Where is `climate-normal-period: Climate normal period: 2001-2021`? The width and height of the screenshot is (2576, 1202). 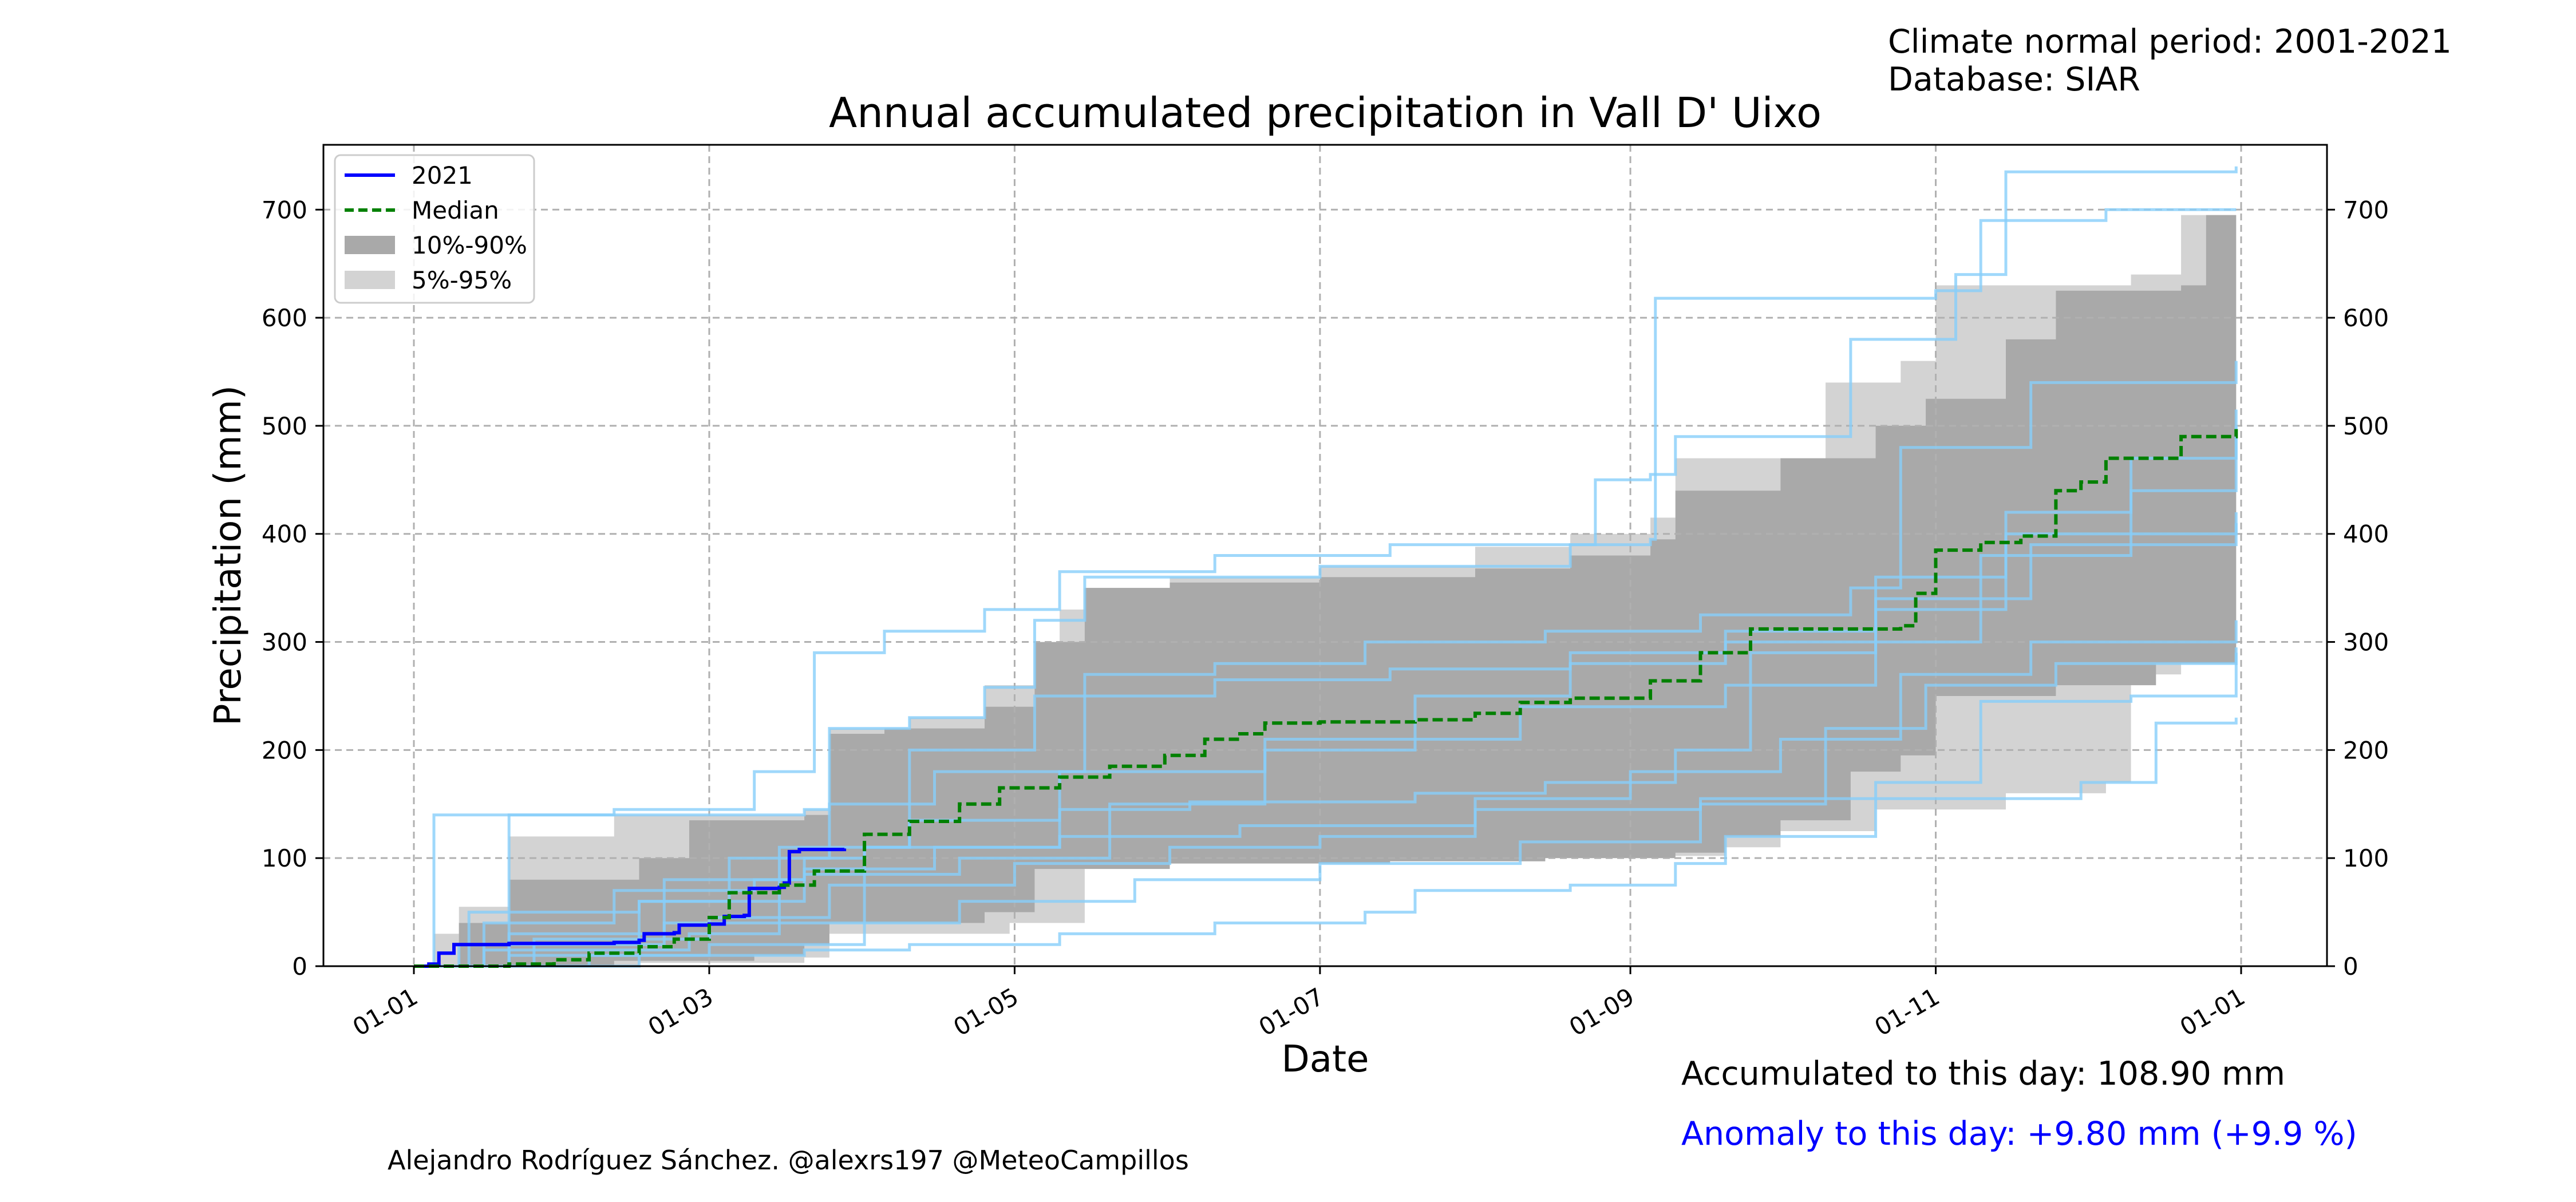 climate-normal-period: Climate normal period: 2001-2021 is located at coordinates (2170, 42).